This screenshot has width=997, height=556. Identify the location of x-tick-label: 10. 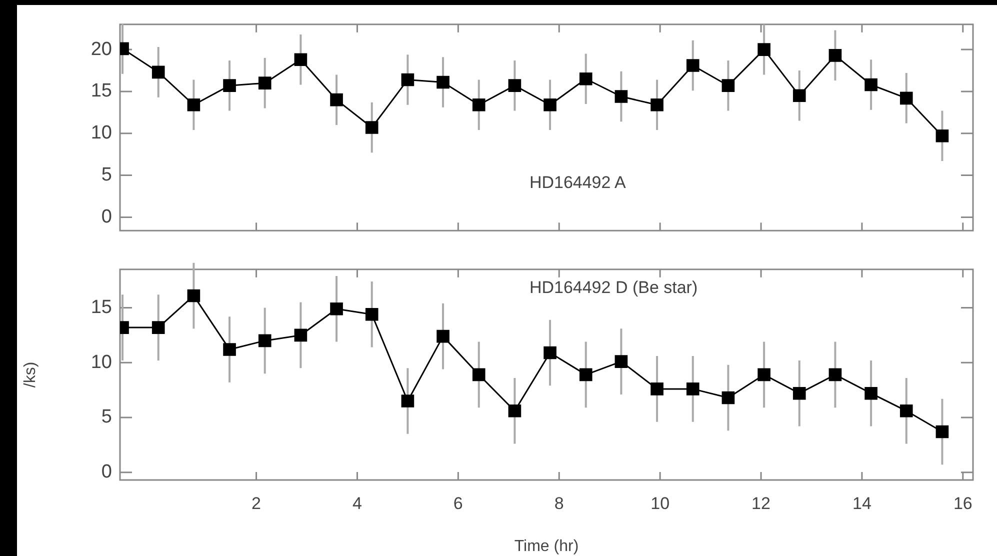
(660, 503).